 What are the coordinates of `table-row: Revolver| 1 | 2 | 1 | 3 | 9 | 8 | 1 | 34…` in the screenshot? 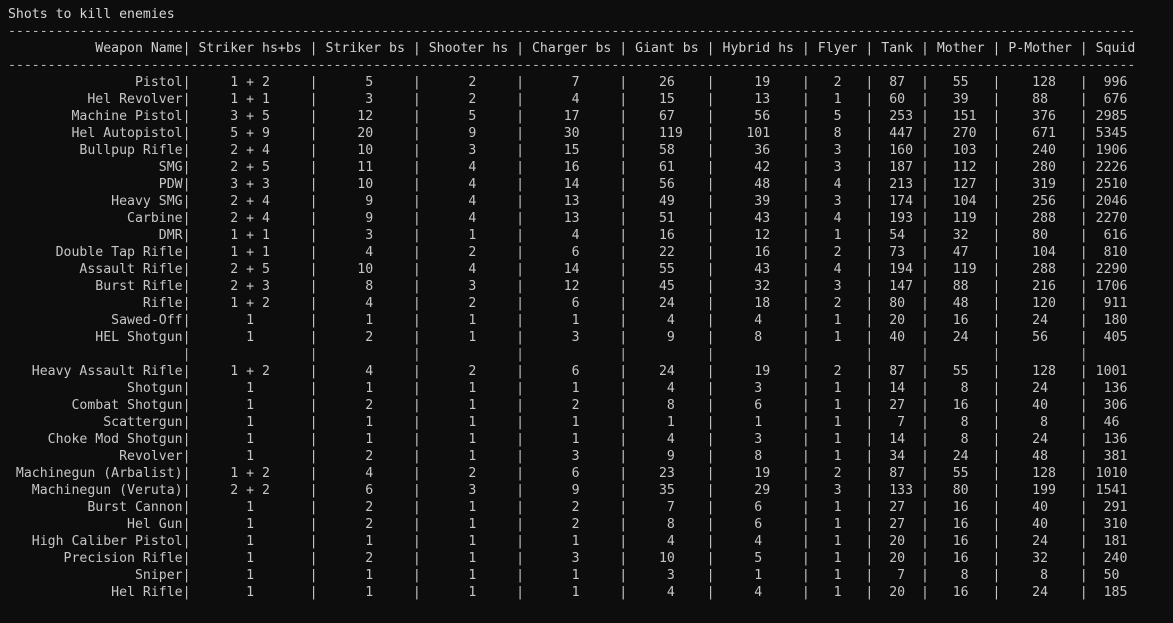 It's located at (623, 456).